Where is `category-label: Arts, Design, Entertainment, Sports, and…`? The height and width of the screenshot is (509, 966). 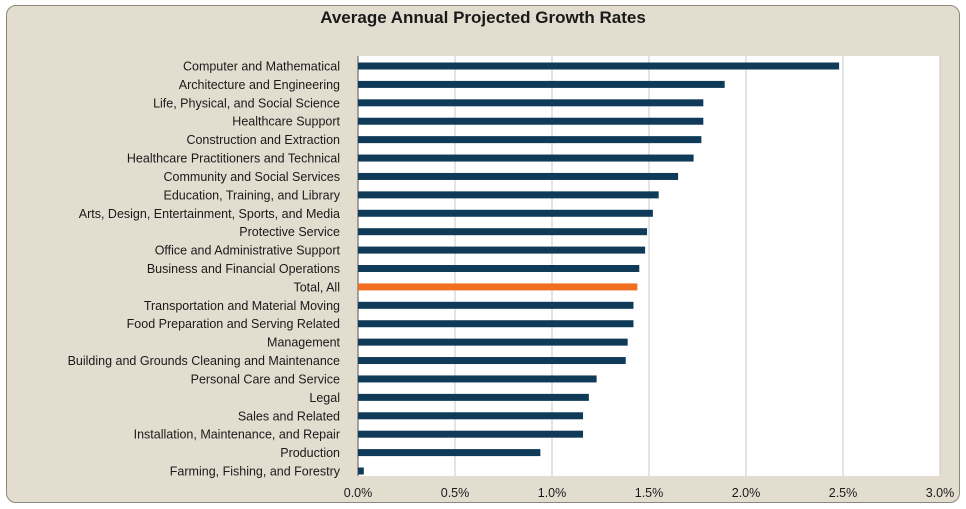
category-label: Arts, Design, Entertainment, Sports, and… is located at coordinates (209, 214).